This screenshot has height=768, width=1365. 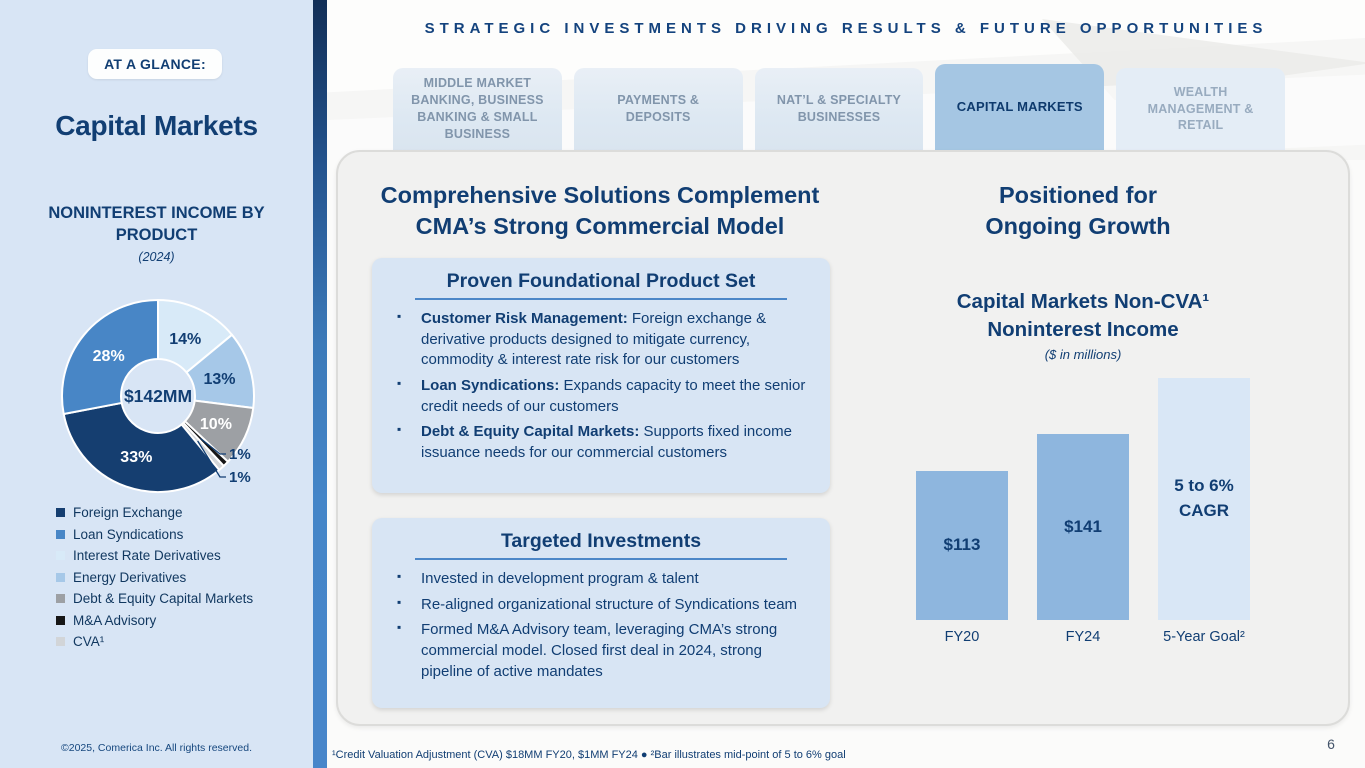 I want to click on legend-label: Foreign Exchange, so click(x=128, y=513).